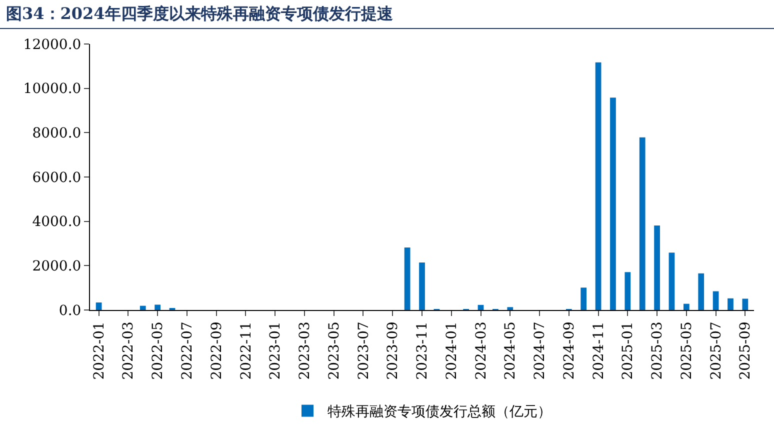 The width and height of the screenshot is (774, 439). What do you see at coordinates (305, 351) in the screenshot?
I see `x-tick-label: 2023-03` at bounding box center [305, 351].